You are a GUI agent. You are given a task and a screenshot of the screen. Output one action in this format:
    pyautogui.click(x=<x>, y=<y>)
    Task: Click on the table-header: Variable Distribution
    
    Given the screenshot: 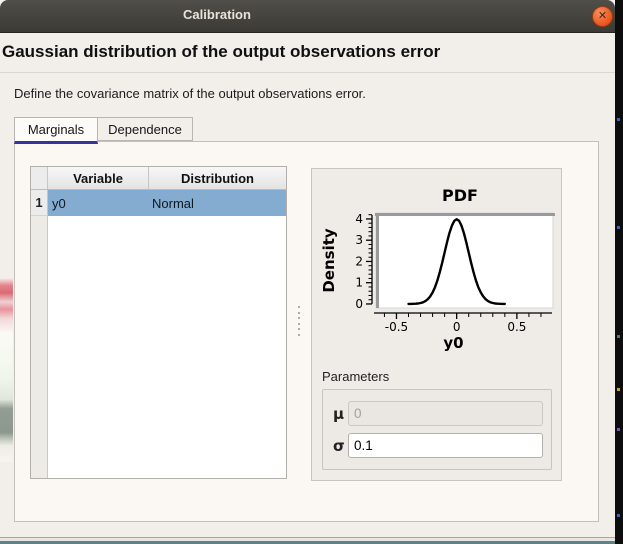 What is the action you would take?
    pyautogui.click(x=158, y=178)
    